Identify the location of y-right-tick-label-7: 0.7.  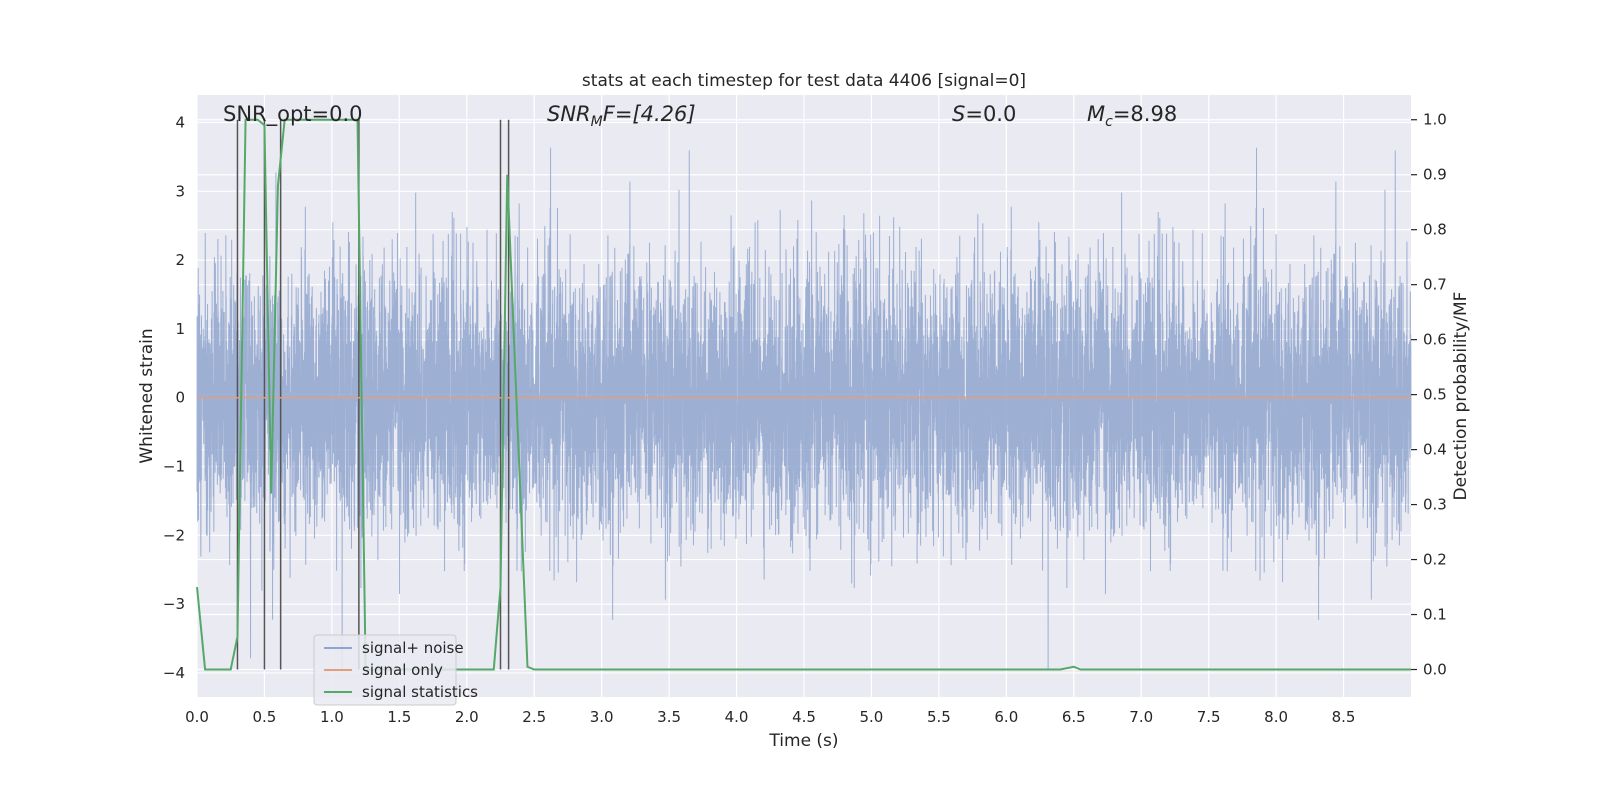
(1435, 285).